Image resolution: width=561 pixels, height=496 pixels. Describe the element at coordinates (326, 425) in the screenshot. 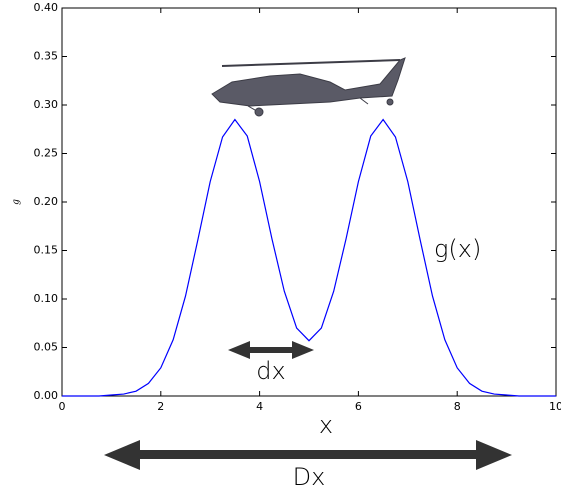

I see `x-axis-label: x` at that location.